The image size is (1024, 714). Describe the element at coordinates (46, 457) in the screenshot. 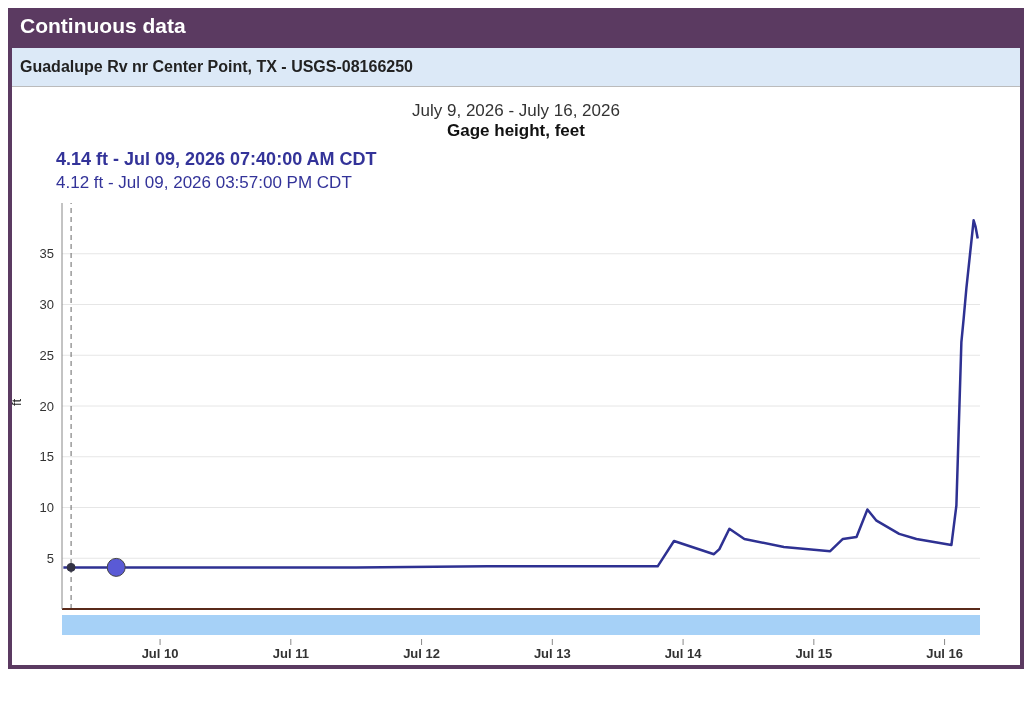

I see `y-tick-label: 15` at that location.